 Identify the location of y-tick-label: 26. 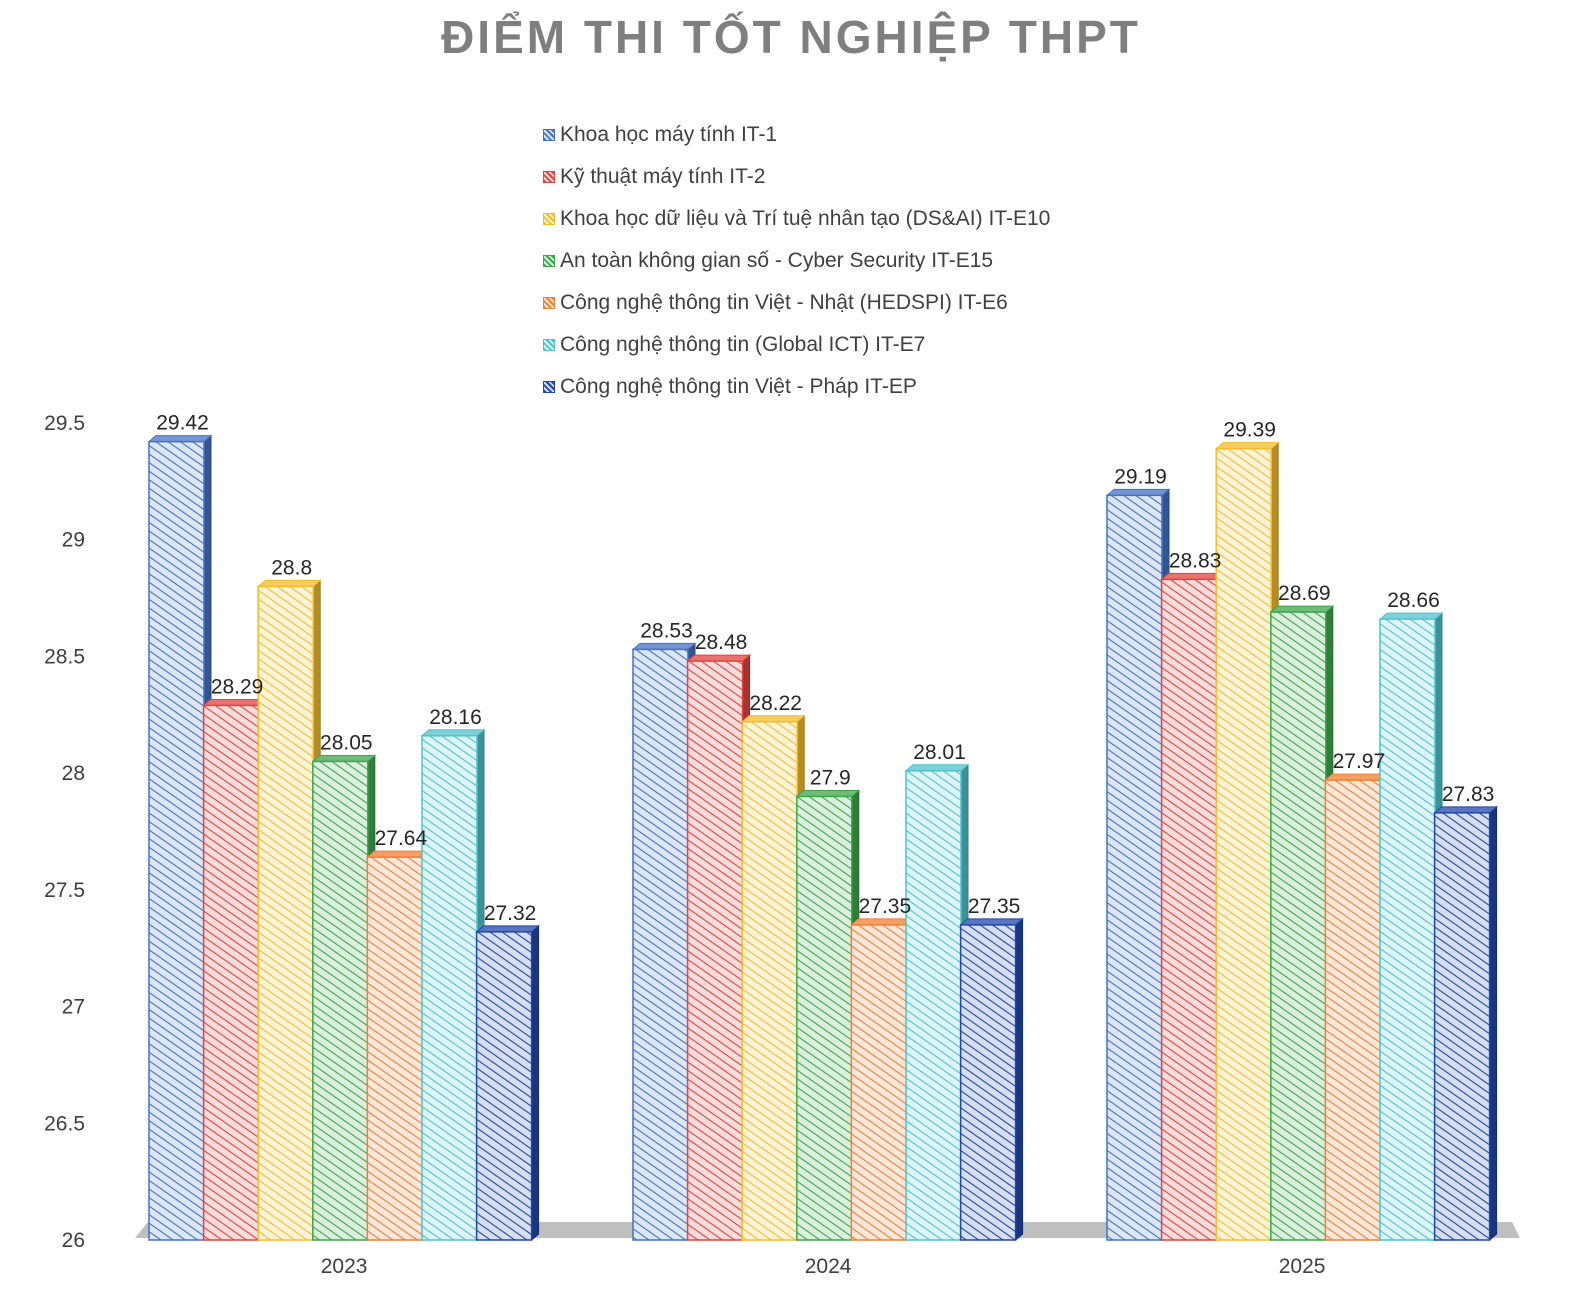
(73, 1240).